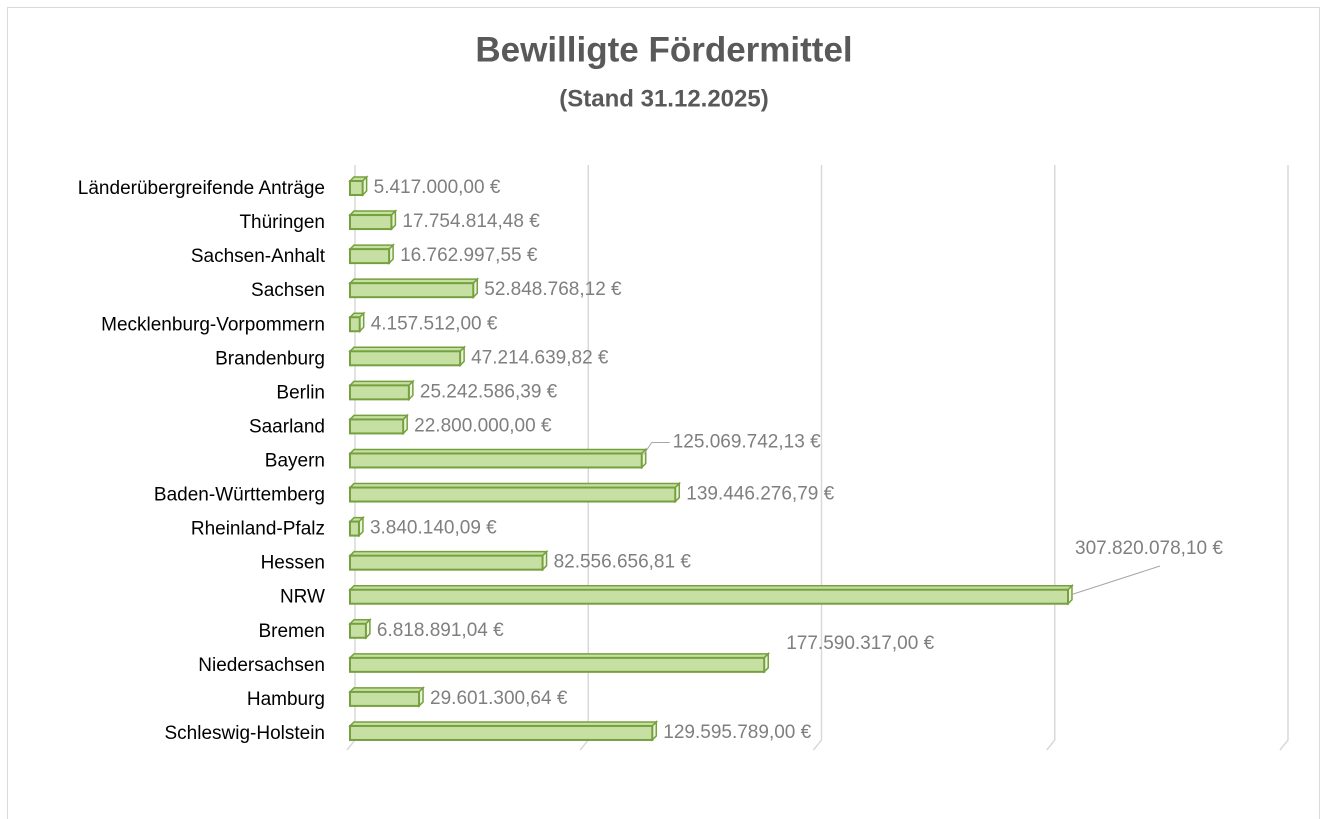 Image resolution: width=1327 pixels, height=819 pixels. I want to click on value-label: 17.754.814,48 €, so click(471, 221).